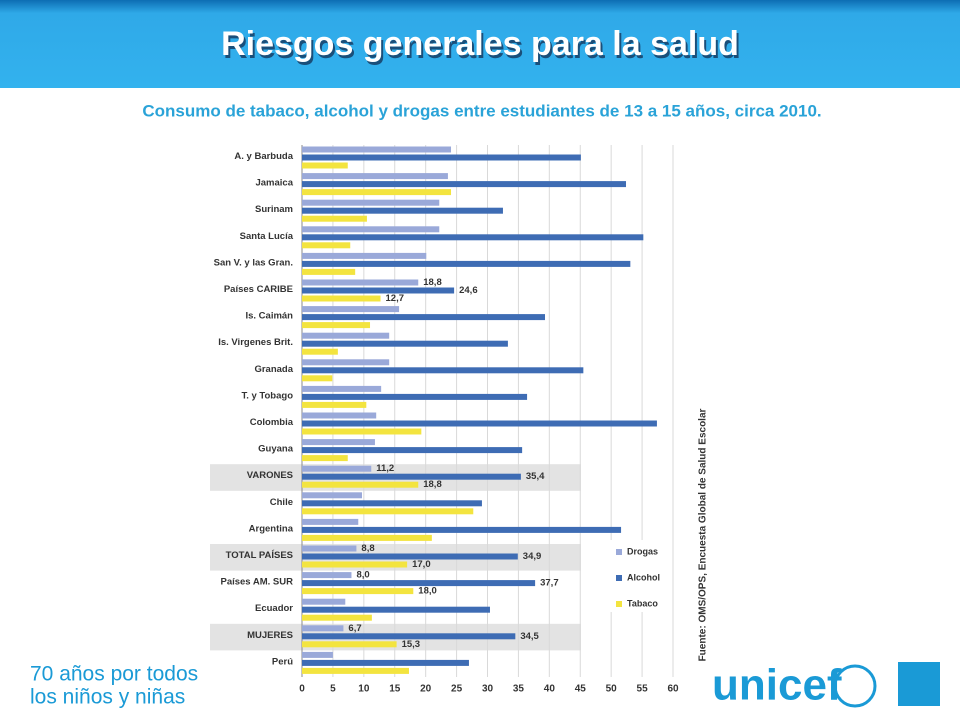 The image size is (960, 725). What do you see at coordinates (482, 47) in the screenshot?
I see `title-shadow: Riesgos generales para la salud` at bounding box center [482, 47].